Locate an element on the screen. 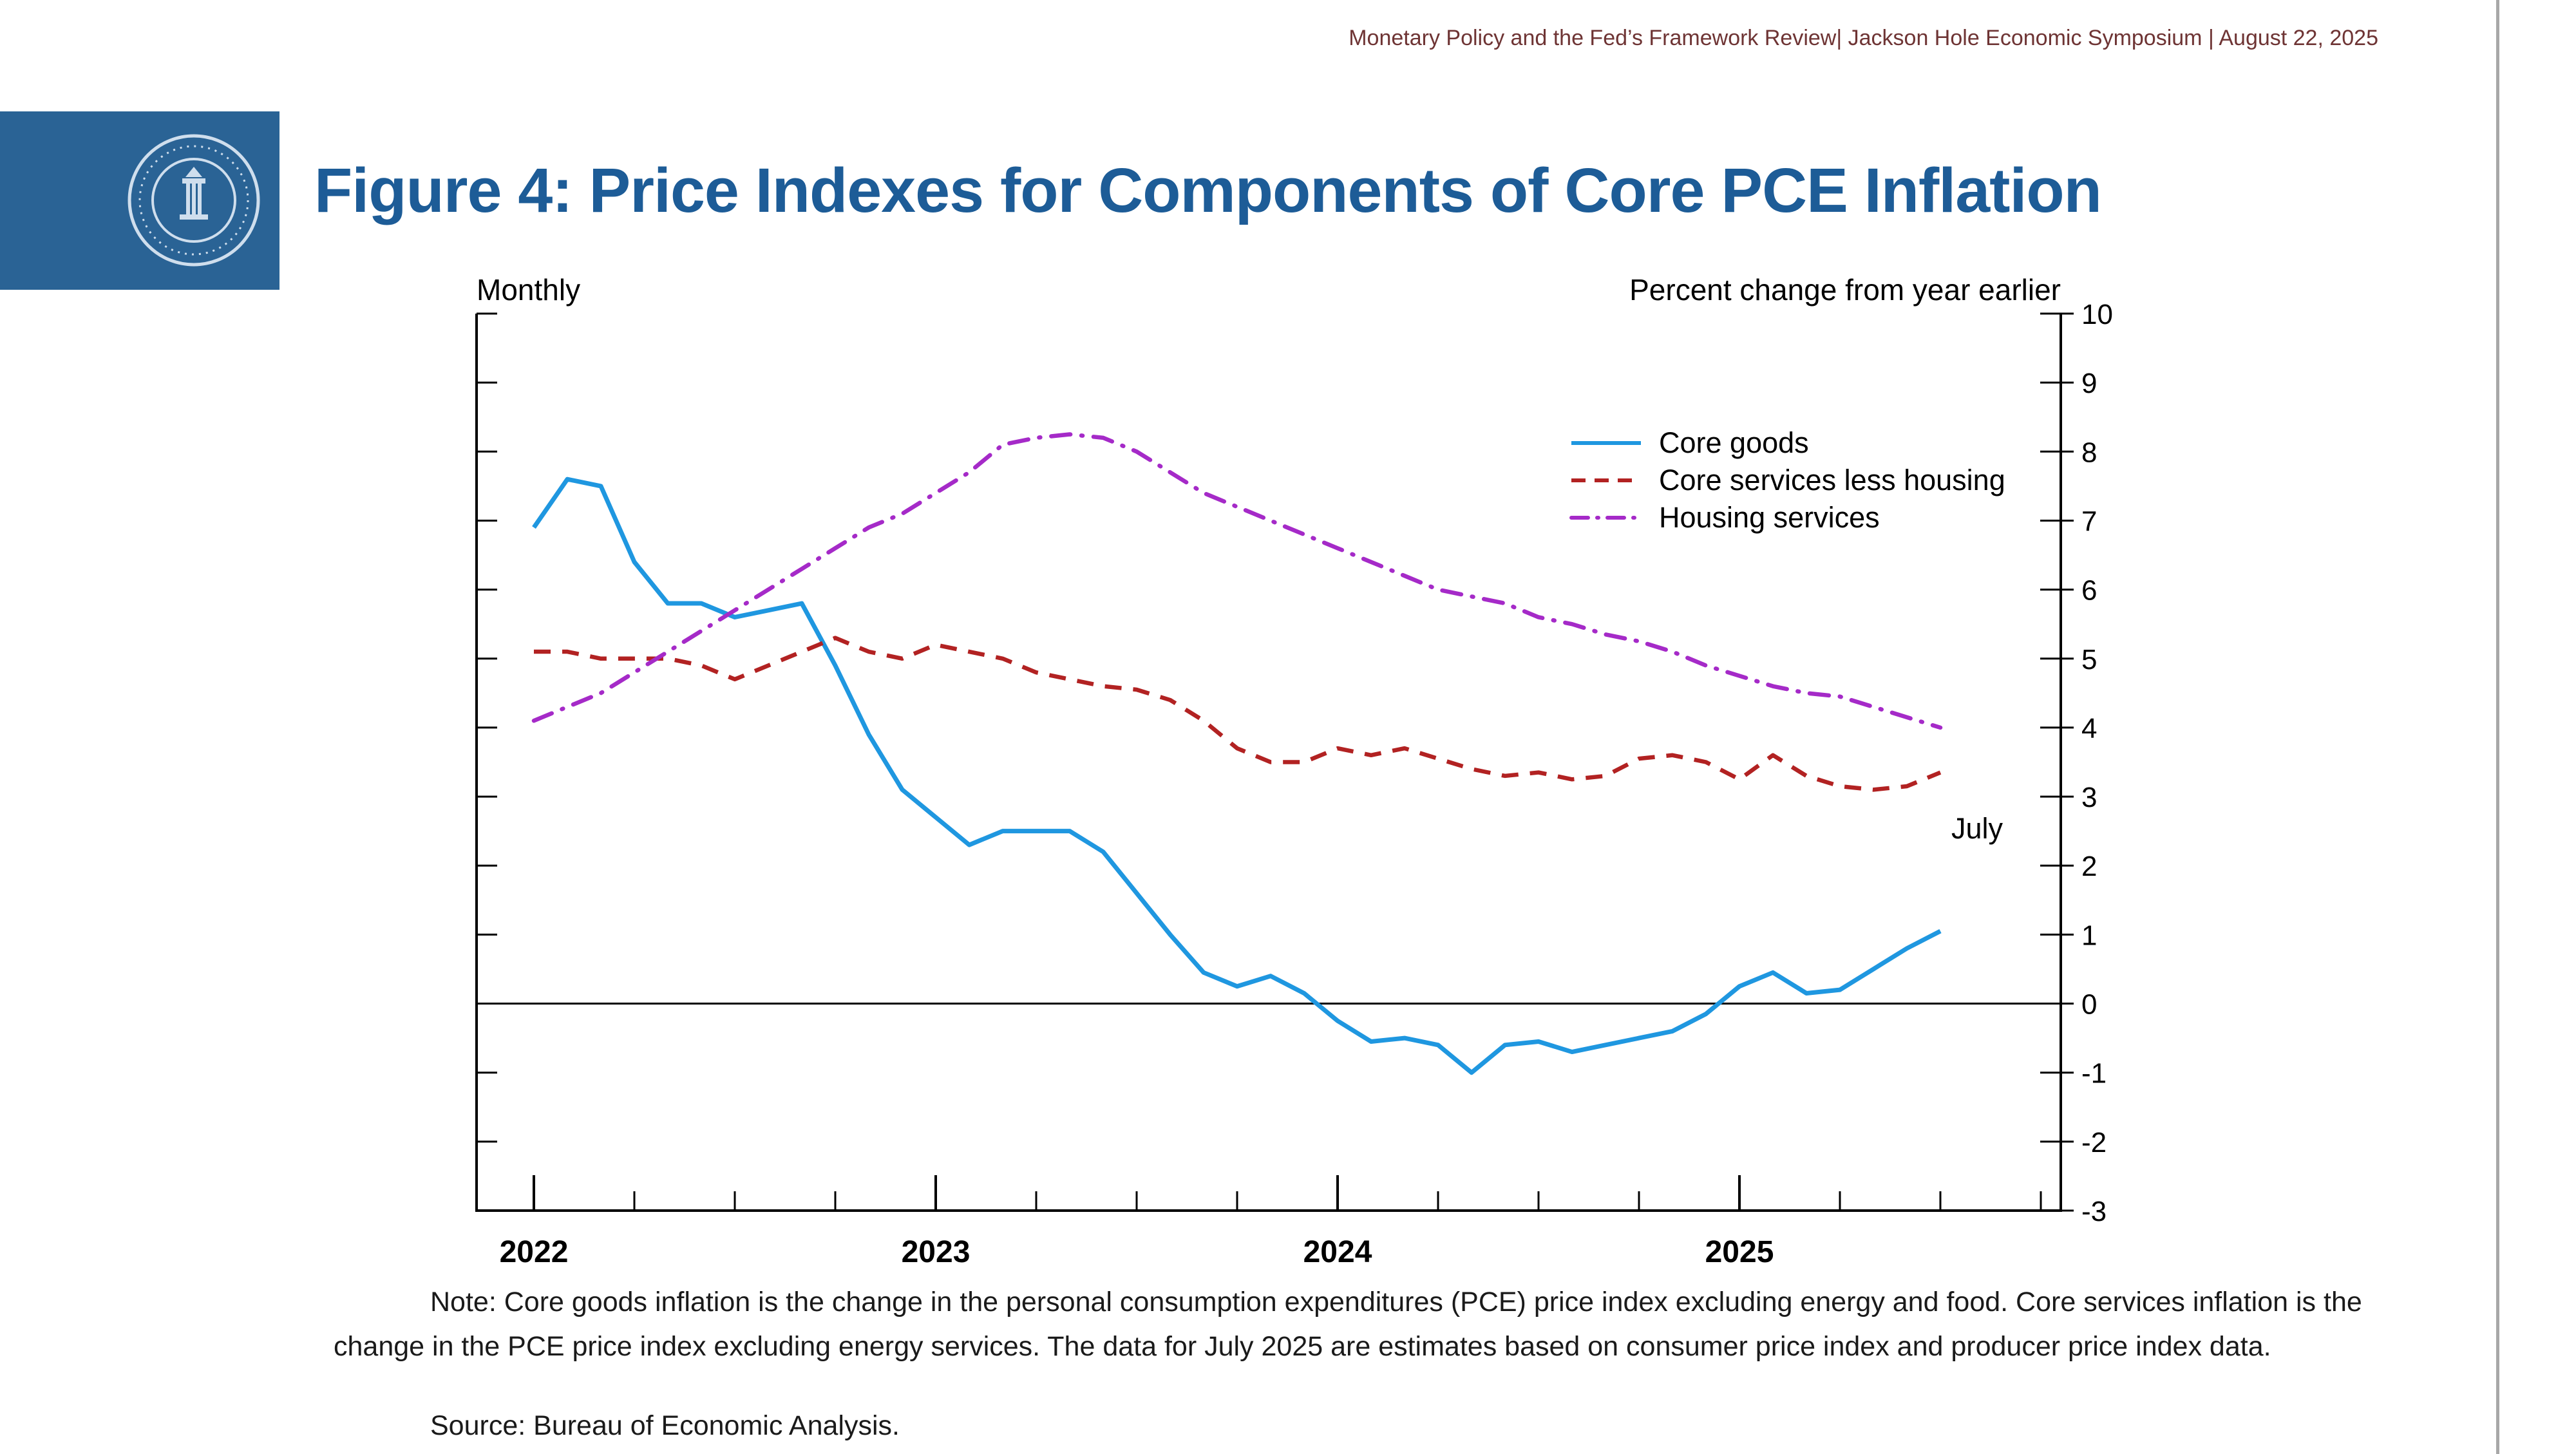 The height and width of the screenshot is (1454, 2576). y-tick-label: -1 is located at coordinates (2094, 1074).